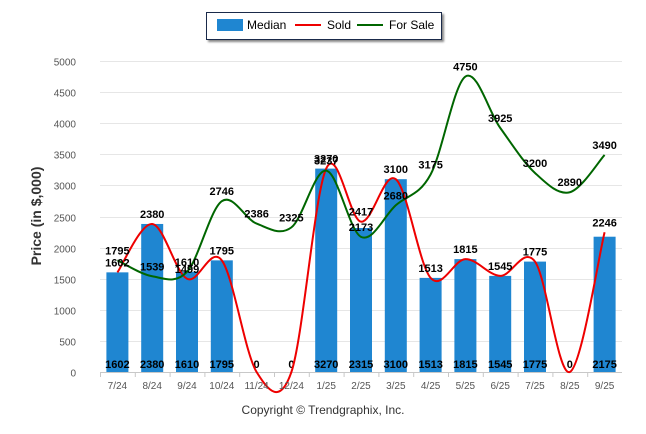 This screenshot has width=646, height=434. What do you see at coordinates (535, 365) in the screenshot?
I see `median-bar-label: 1775` at bounding box center [535, 365].